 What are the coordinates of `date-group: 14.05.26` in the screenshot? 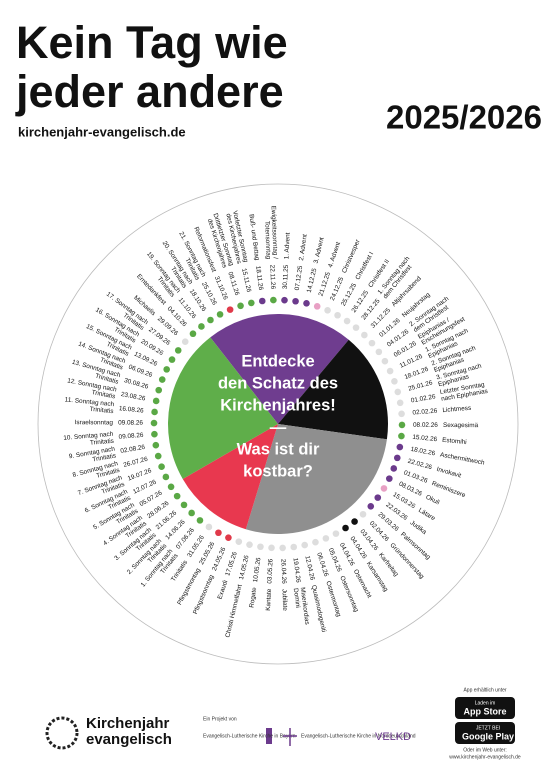 It's located at (244, 567).